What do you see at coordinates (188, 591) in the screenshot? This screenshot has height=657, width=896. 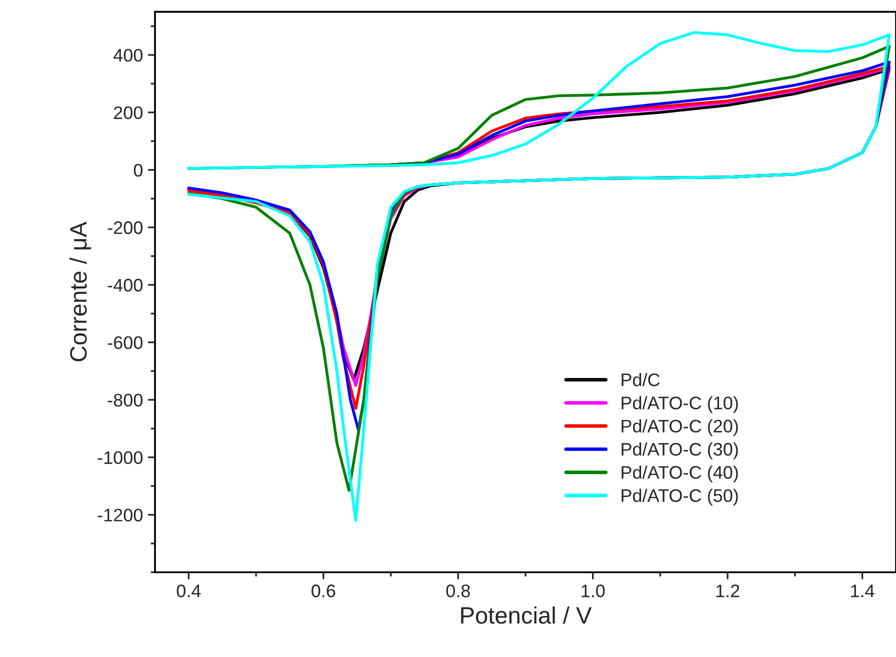 I see `x-tick-label: 0.4` at bounding box center [188, 591].